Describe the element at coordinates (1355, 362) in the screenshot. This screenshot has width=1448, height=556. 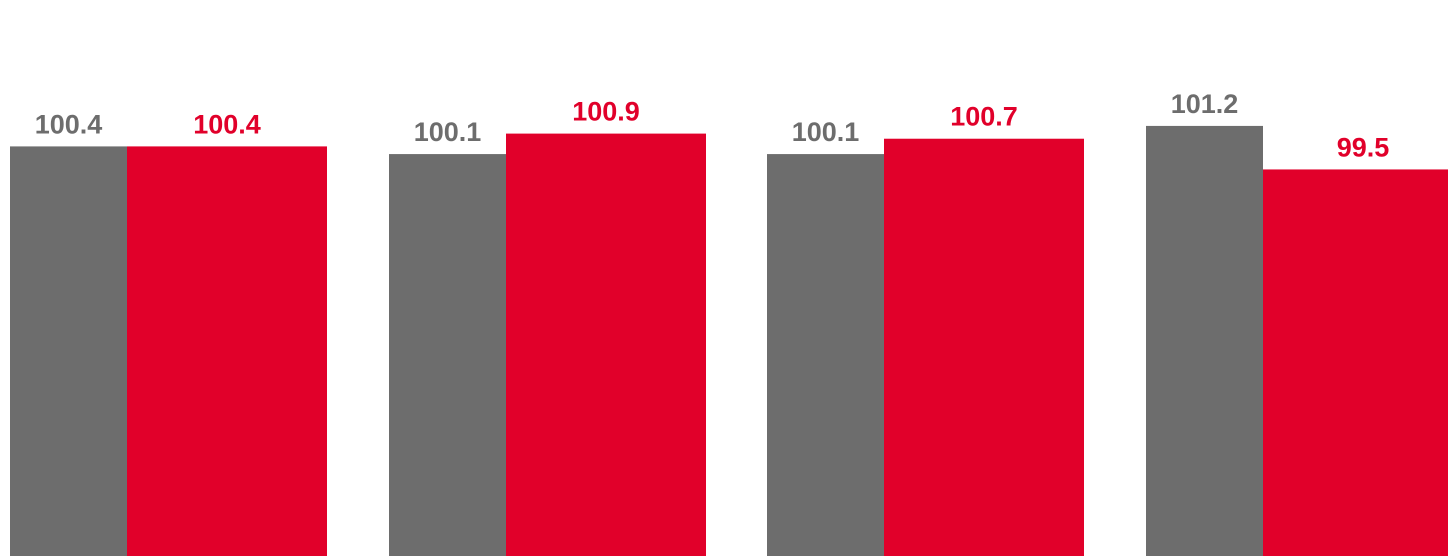
I see `bar-series2-group4` at that location.